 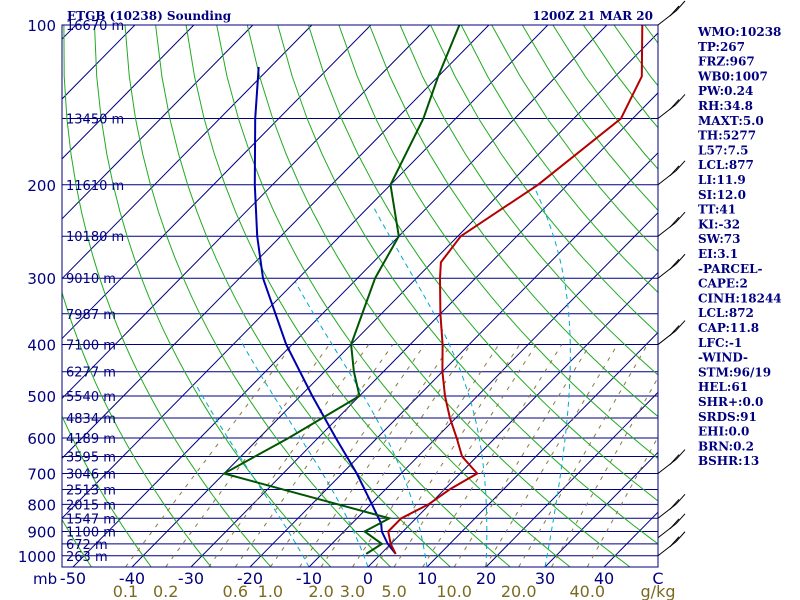 What do you see at coordinates (723, 387) in the screenshot?
I see `index-value: HEL:61` at bounding box center [723, 387].